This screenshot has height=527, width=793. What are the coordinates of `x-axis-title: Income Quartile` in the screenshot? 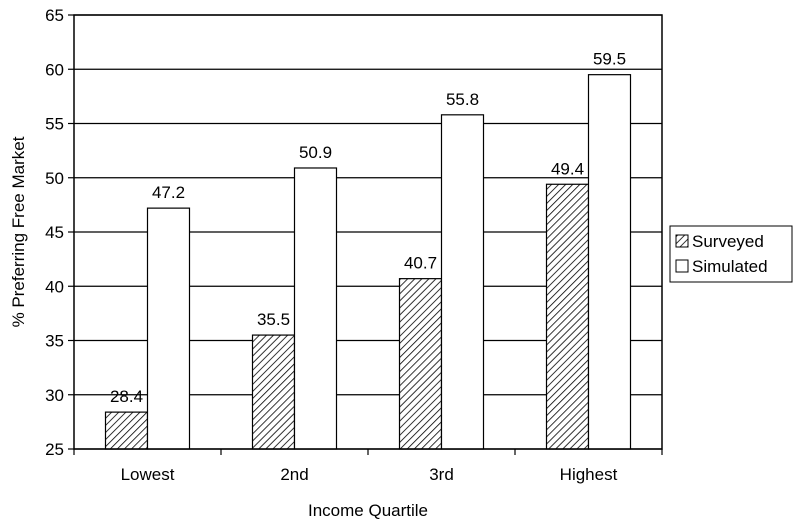 It's located at (368, 510).